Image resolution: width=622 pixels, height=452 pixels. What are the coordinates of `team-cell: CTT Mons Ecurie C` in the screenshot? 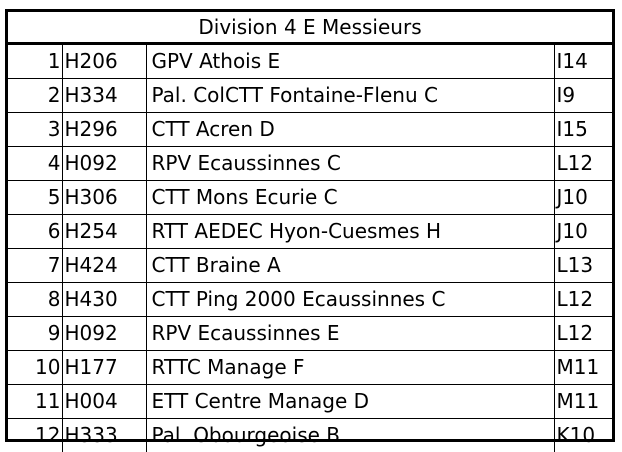 It's located at (350, 198).